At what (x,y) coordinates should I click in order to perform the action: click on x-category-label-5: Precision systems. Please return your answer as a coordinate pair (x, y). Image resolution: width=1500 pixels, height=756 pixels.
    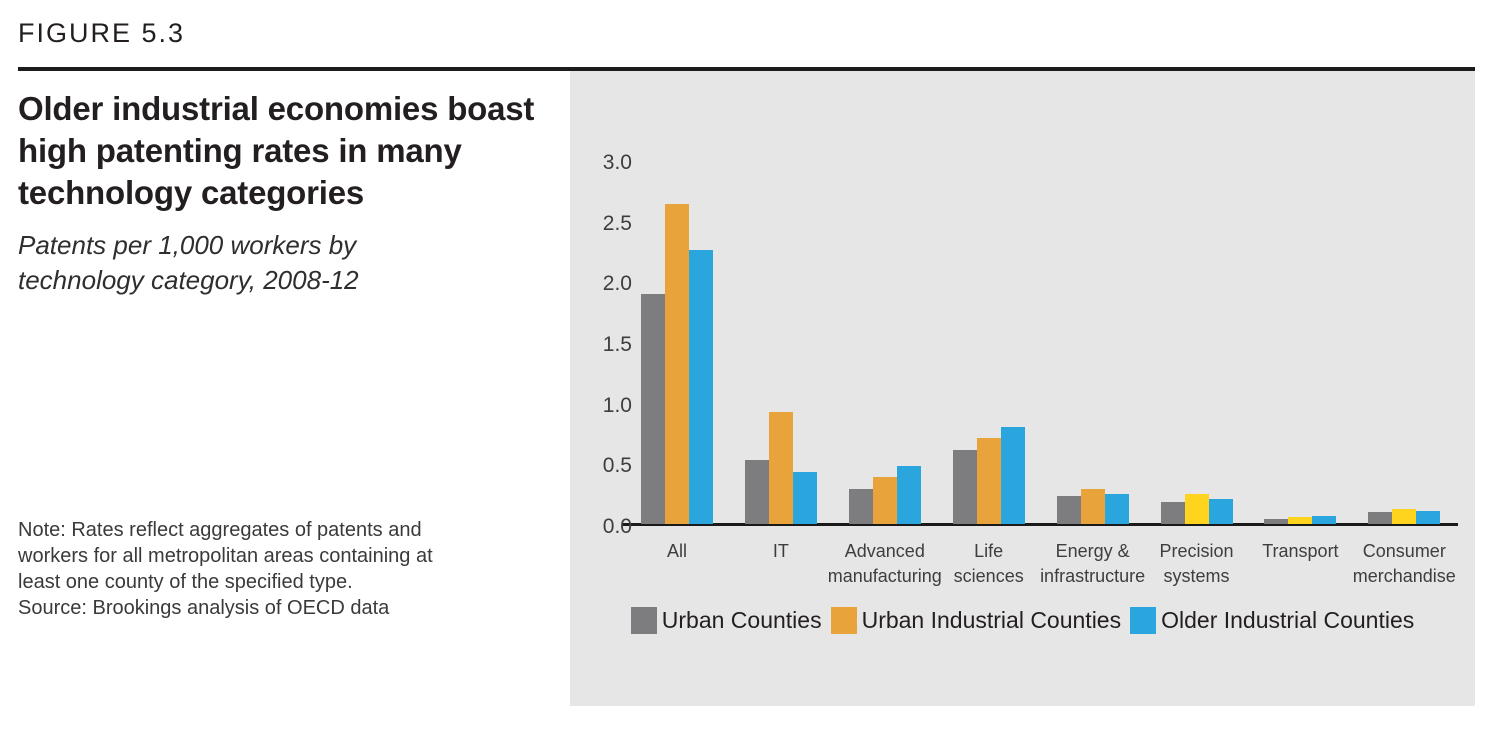
    Looking at the image, I should click on (1196, 563).